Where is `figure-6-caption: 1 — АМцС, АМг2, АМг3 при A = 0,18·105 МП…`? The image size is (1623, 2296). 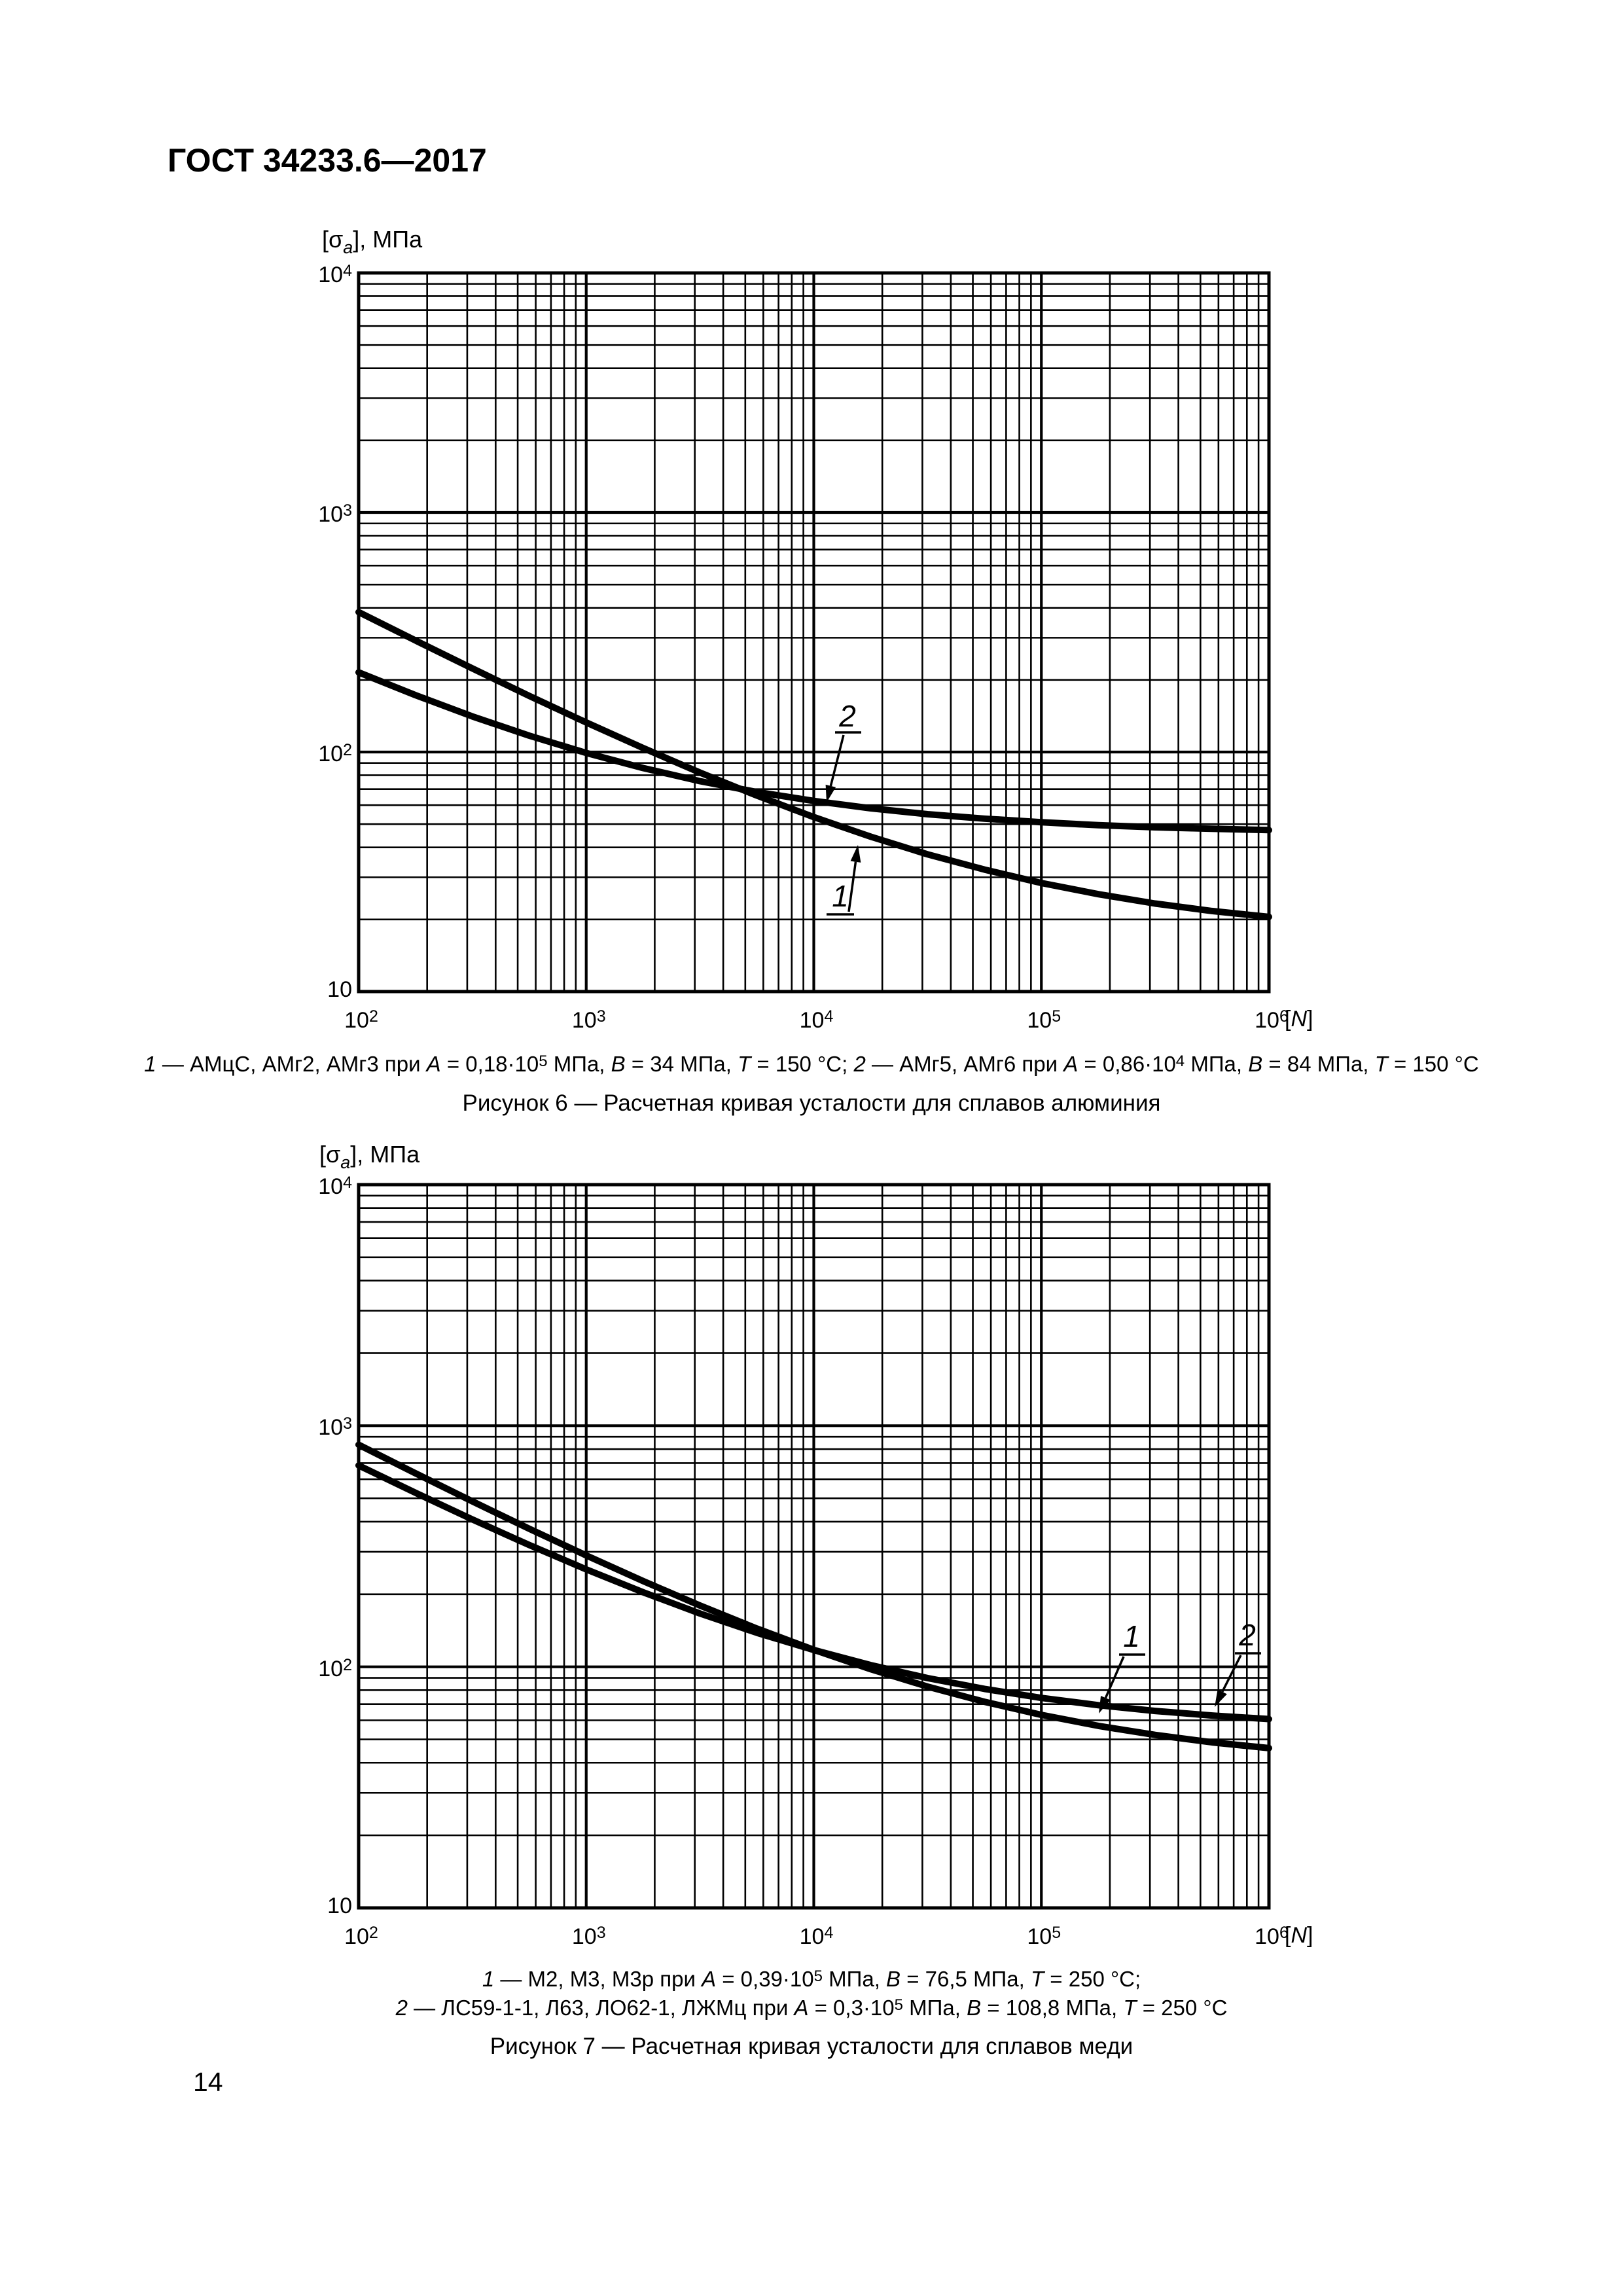
figure-6-caption: 1 — АМцС, АМг2, АМг3 при A = 0,18·105 МП… is located at coordinates (811, 1064).